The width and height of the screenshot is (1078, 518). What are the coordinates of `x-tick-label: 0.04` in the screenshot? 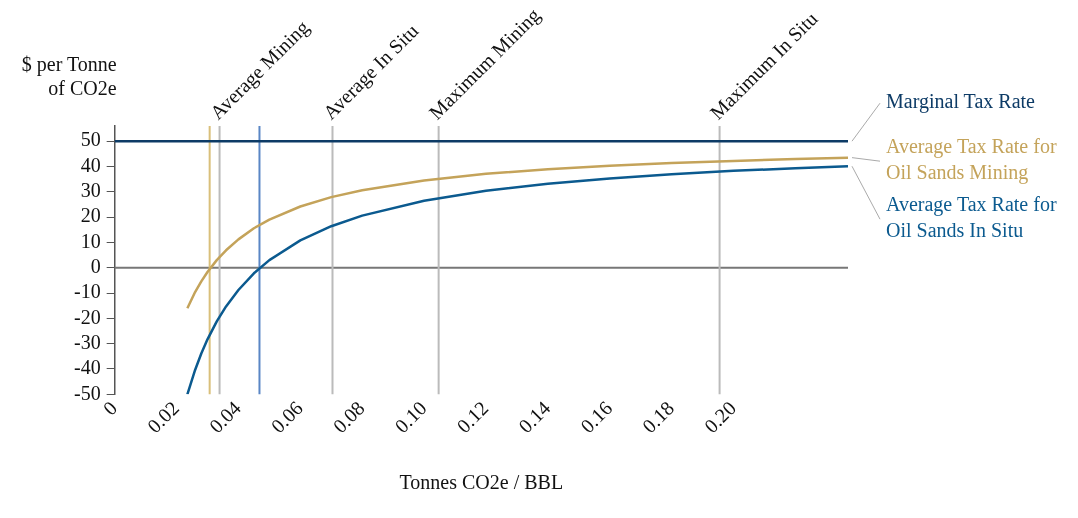 It's located at (224, 417).